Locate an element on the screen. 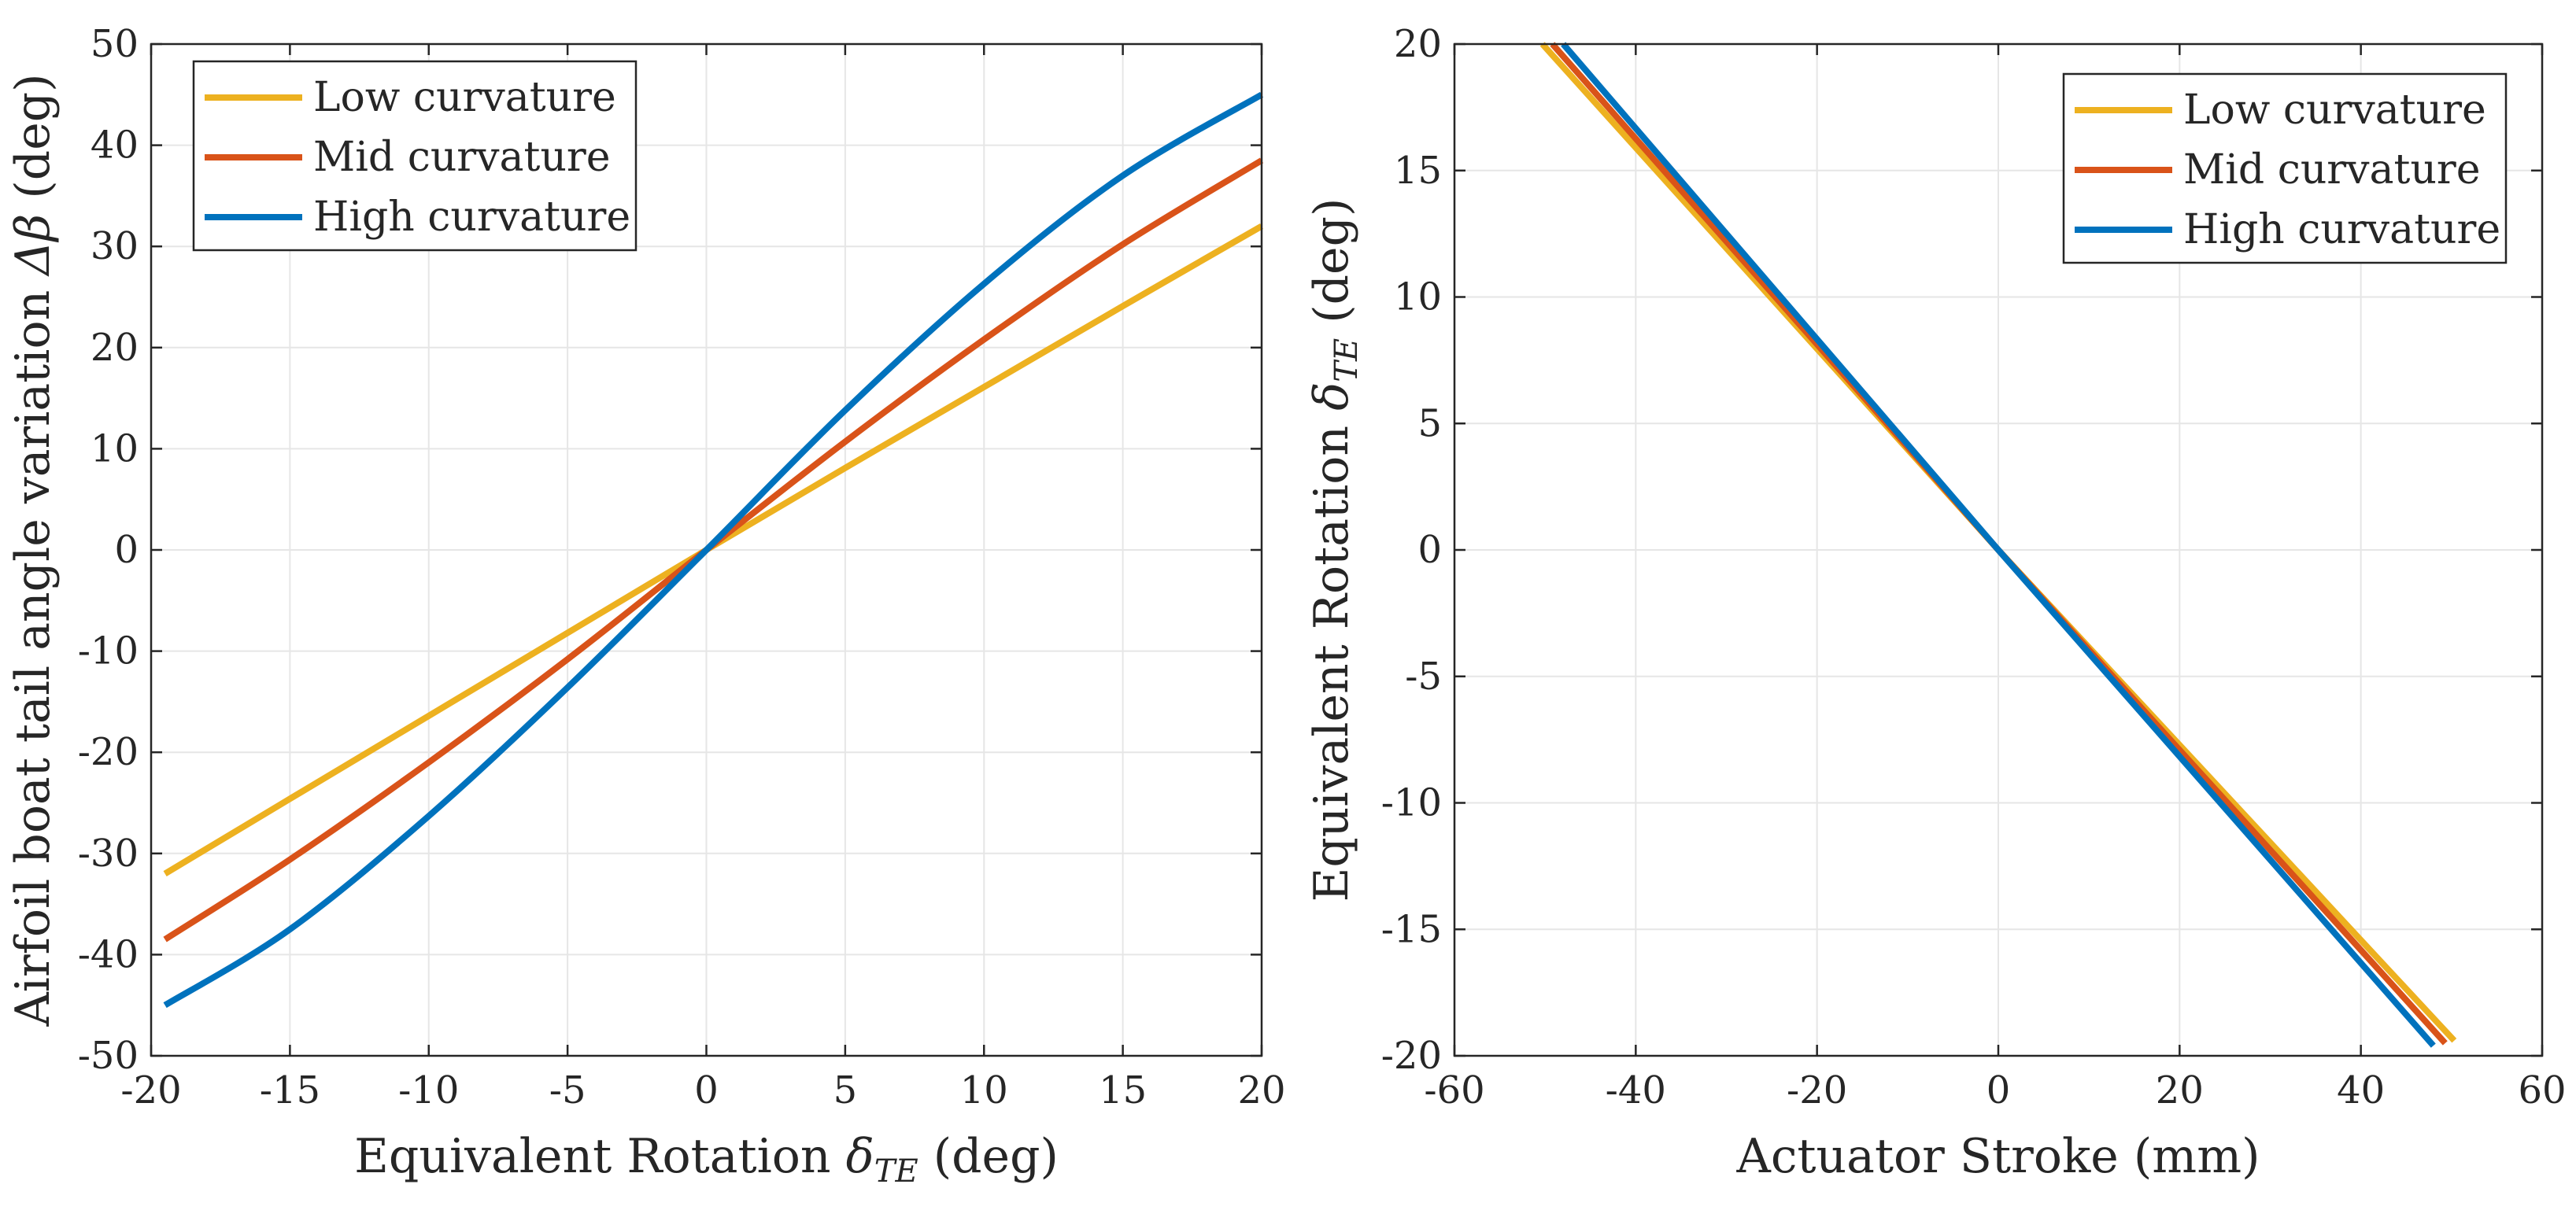 The width and height of the screenshot is (2576, 1210). y-tick-label: -50 is located at coordinates (108, 1056).